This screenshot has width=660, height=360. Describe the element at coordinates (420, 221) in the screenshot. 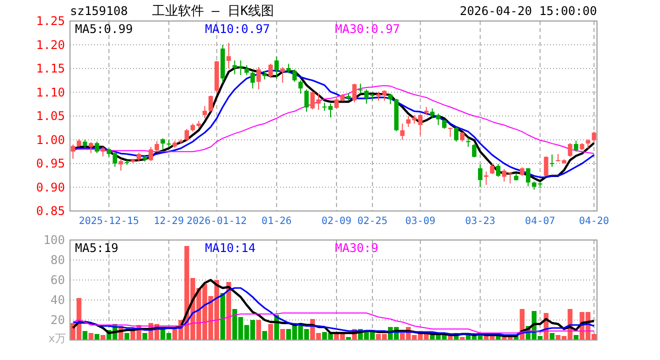

I see `x-tick-label: 03-09` at that location.